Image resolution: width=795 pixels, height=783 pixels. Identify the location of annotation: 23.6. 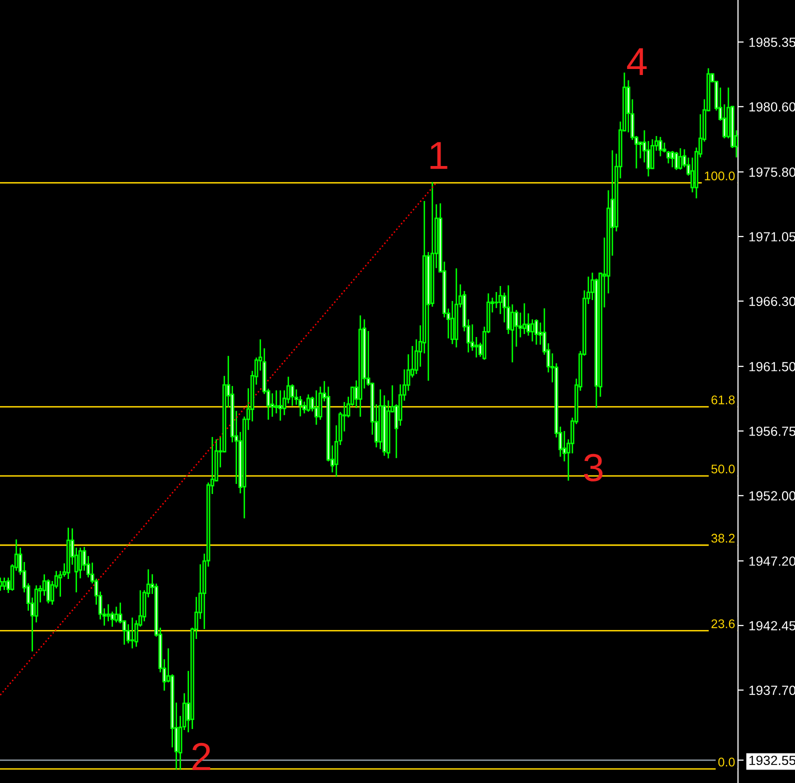
(723, 623).